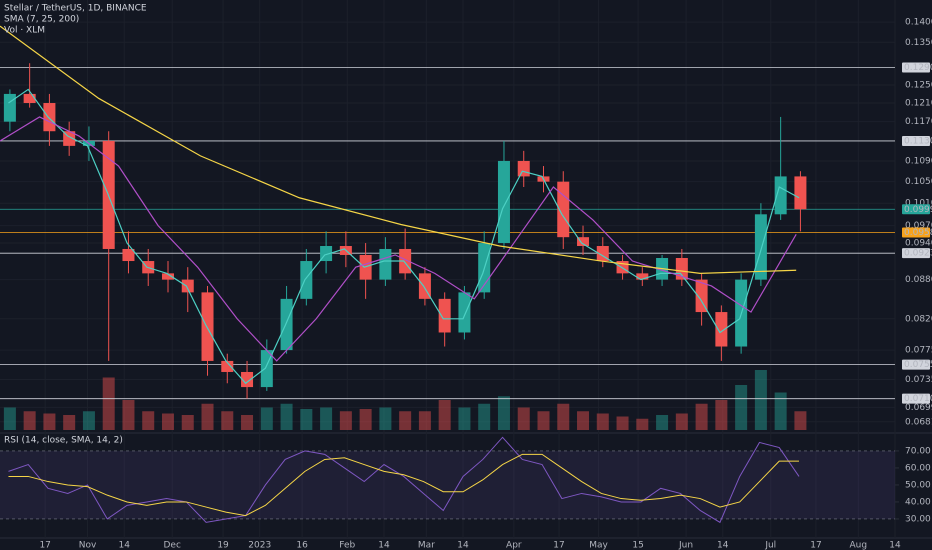 The height and width of the screenshot is (550, 932). What do you see at coordinates (918, 485) in the screenshot?
I see `rsi-tick-label: 50.00` at bounding box center [918, 485].